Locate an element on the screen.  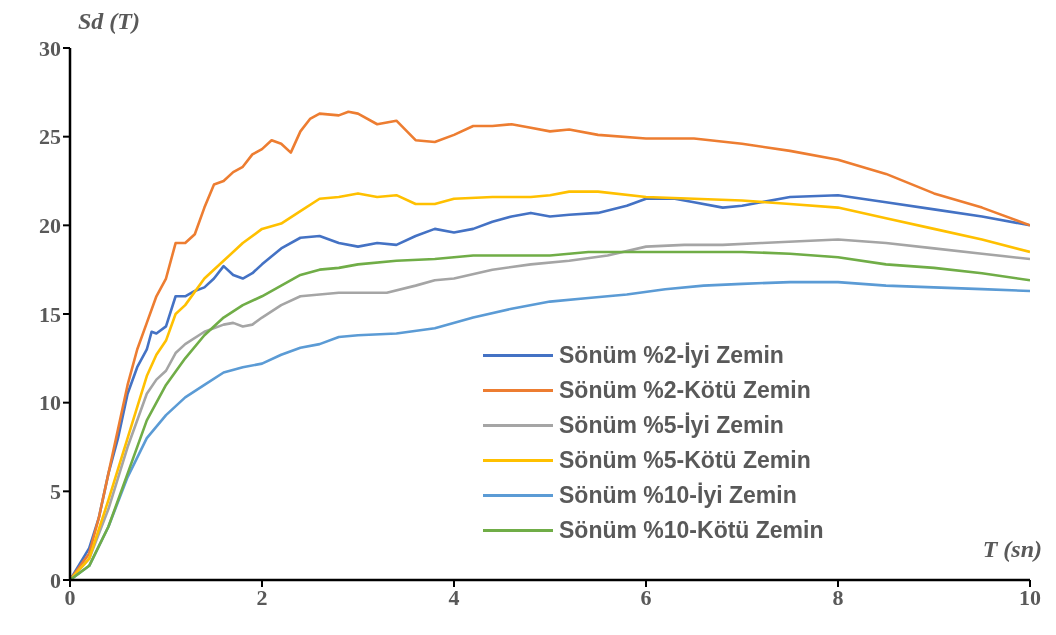
y-tick-label: 15 is located at coordinates (50, 314).